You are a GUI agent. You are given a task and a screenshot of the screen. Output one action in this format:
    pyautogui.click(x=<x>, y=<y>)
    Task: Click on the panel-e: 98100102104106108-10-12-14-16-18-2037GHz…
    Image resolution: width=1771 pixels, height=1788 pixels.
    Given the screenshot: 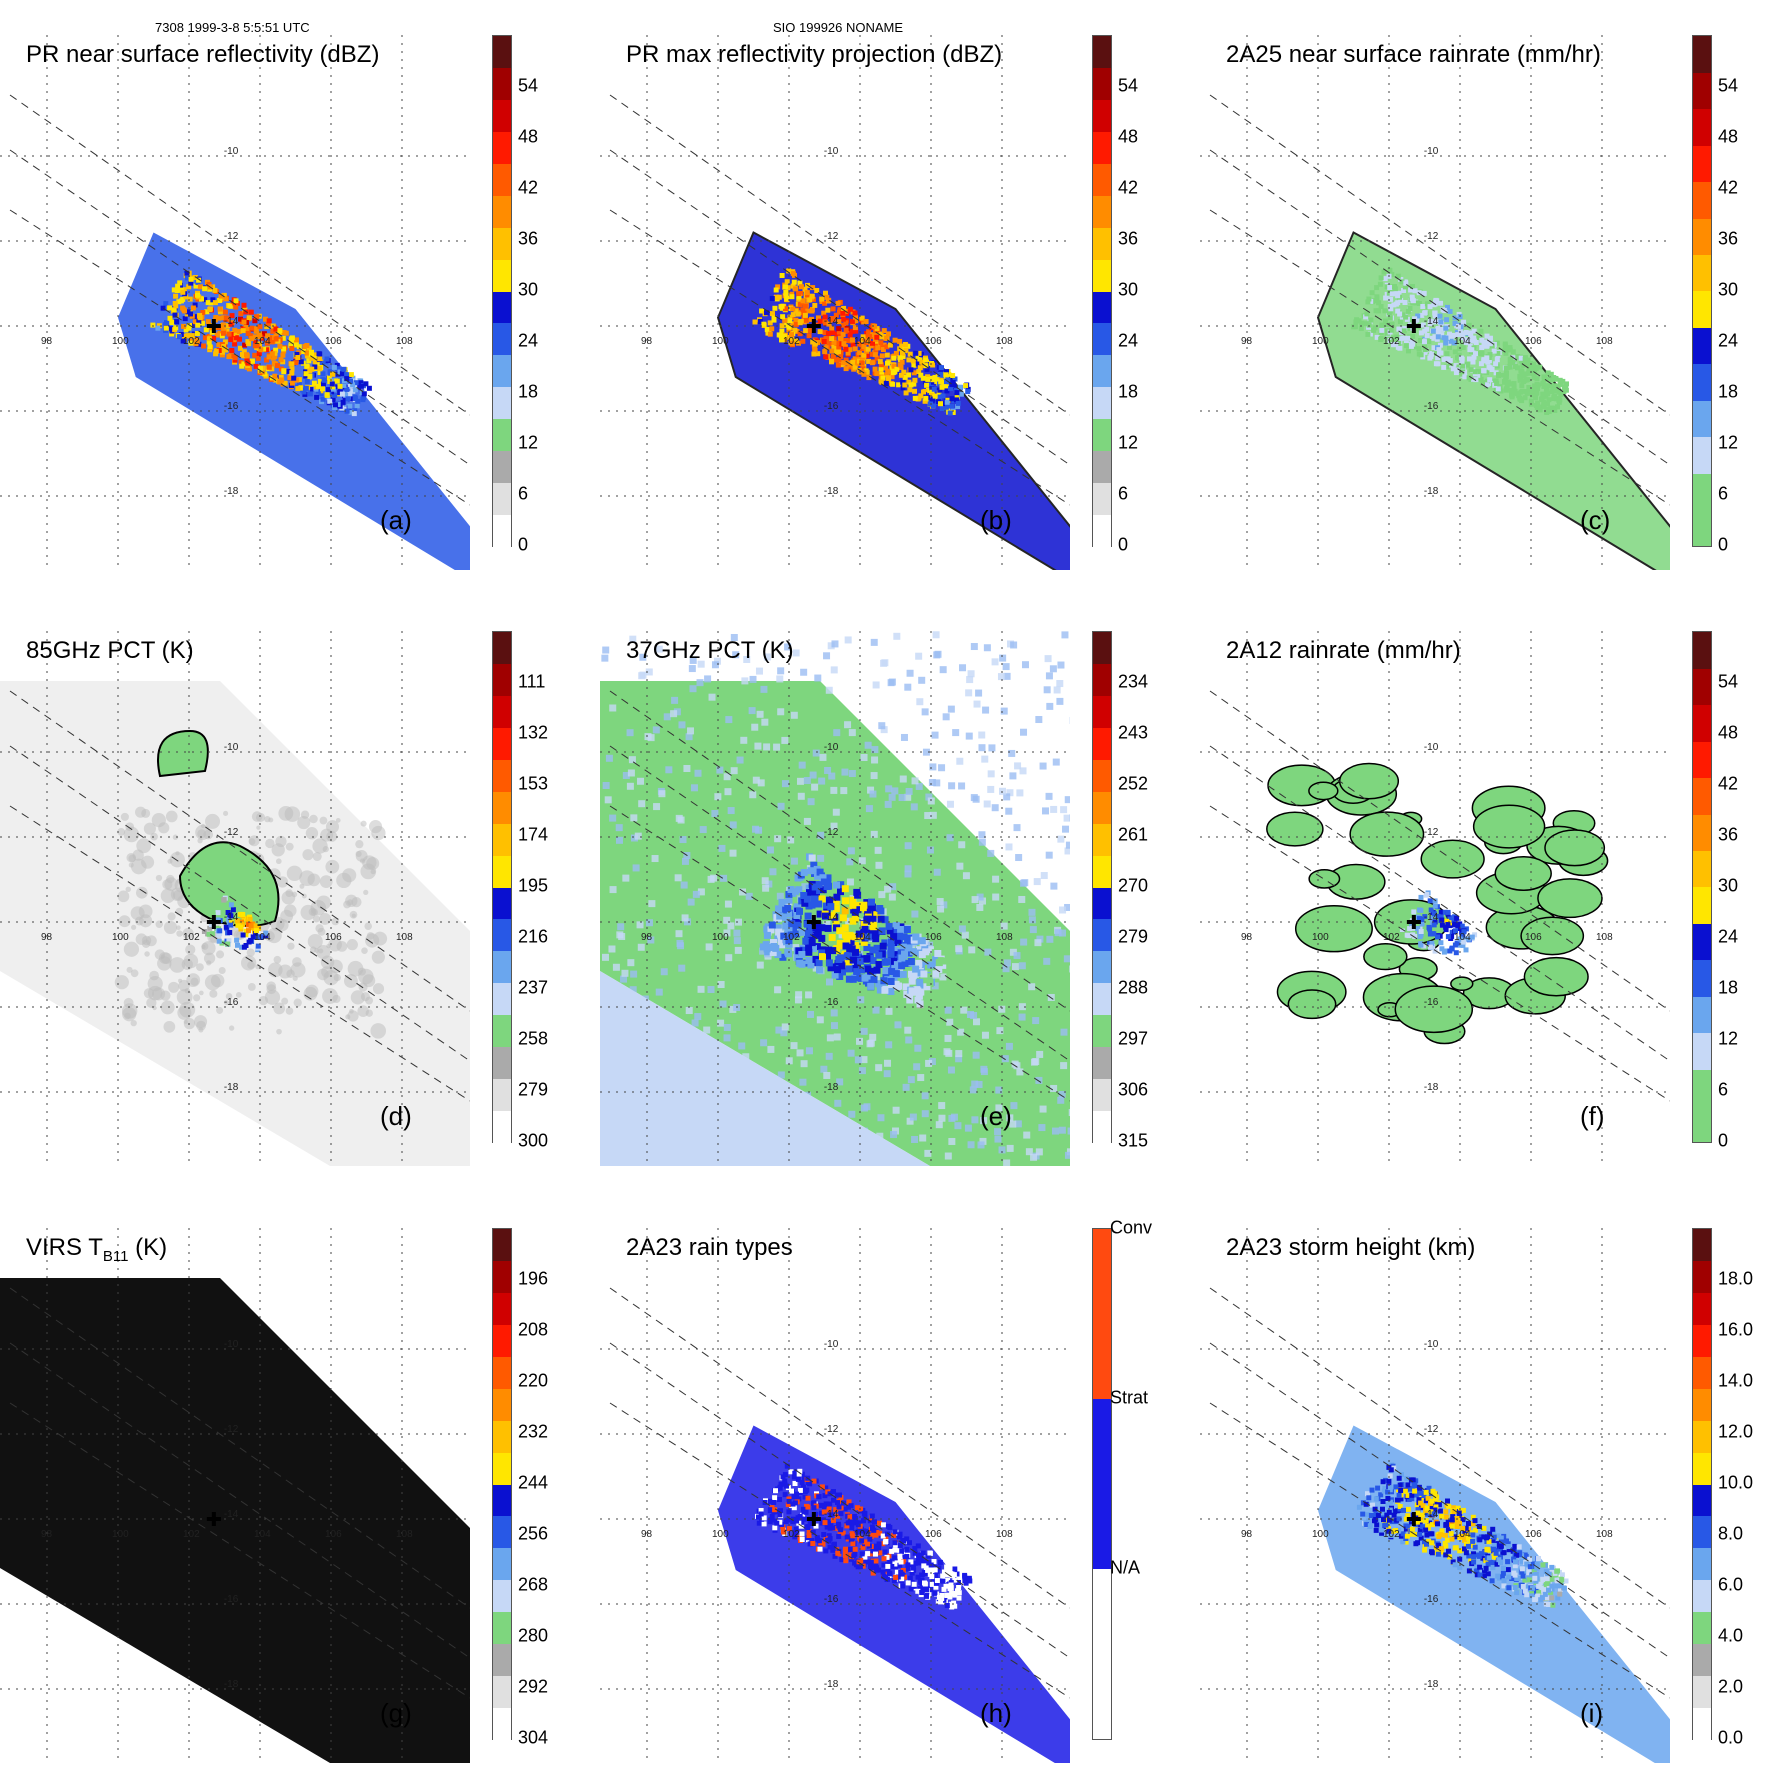 What is the action you would take?
    pyautogui.click(x=900, y=911)
    